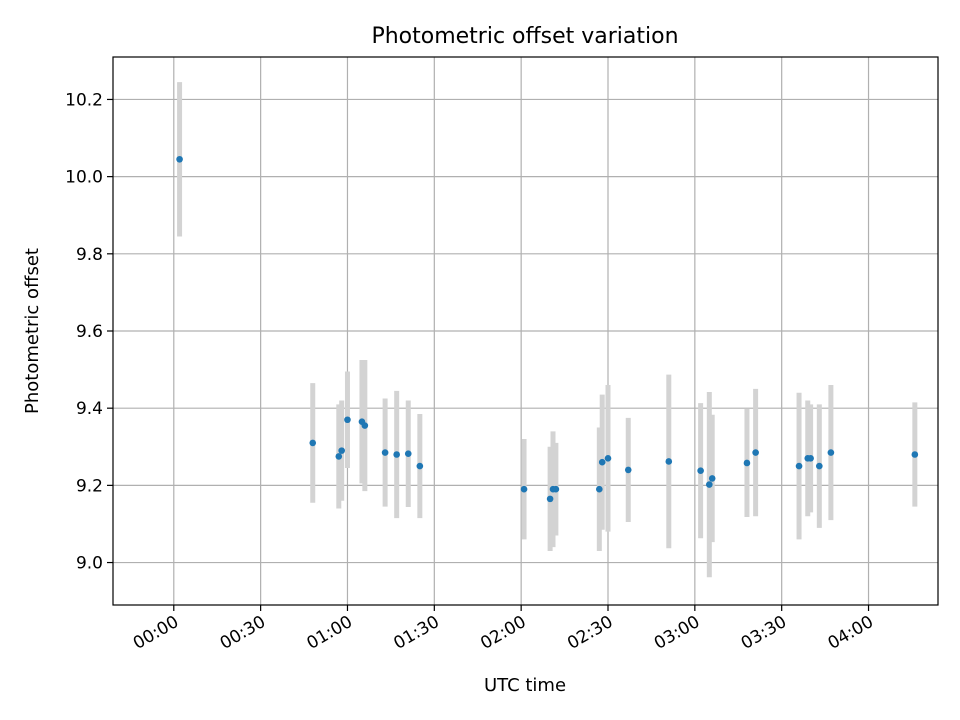  What do you see at coordinates (89, 332) in the screenshot?
I see `y-tick-label: 9.6` at bounding box center [89, 332].